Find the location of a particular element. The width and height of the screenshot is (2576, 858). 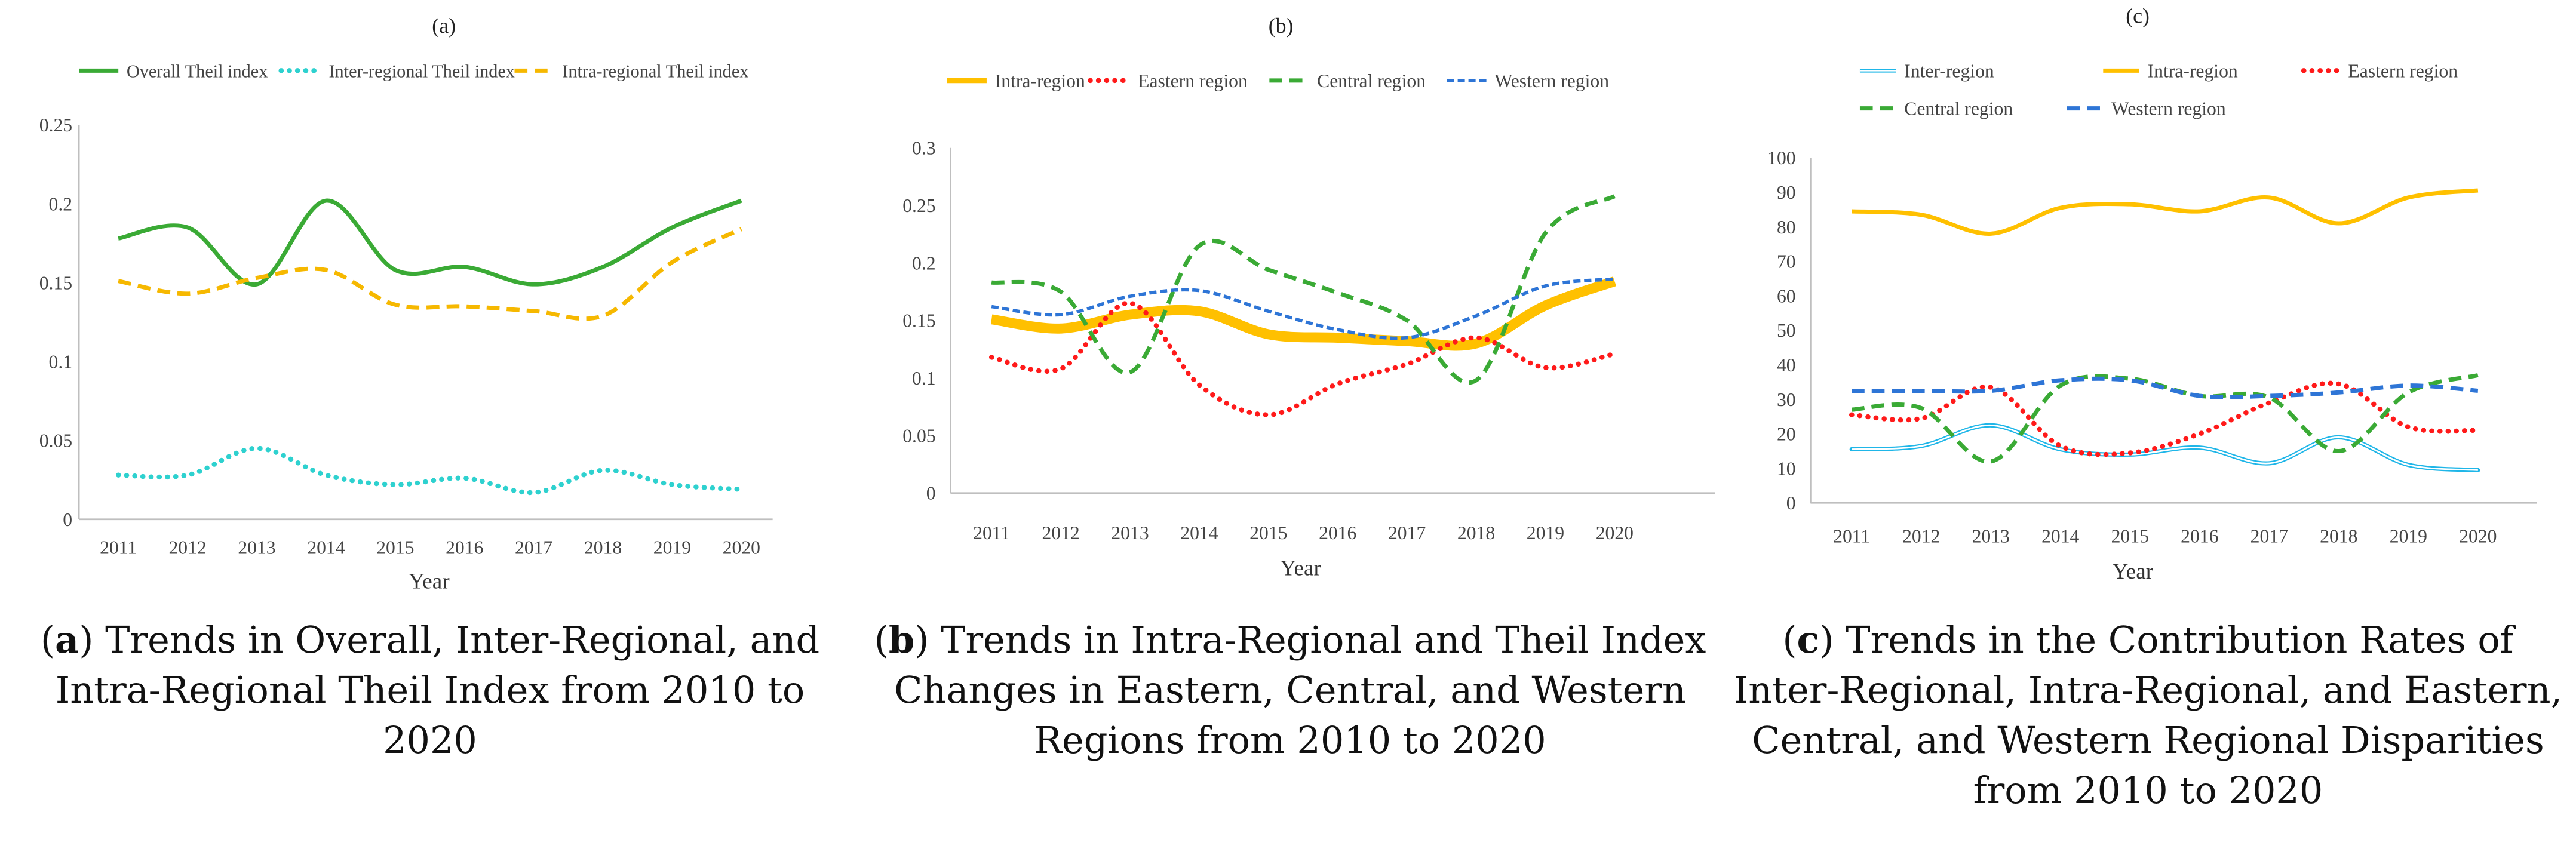

chart-b-y-tick-label: 0.15 is located at coordinates (918, 320).